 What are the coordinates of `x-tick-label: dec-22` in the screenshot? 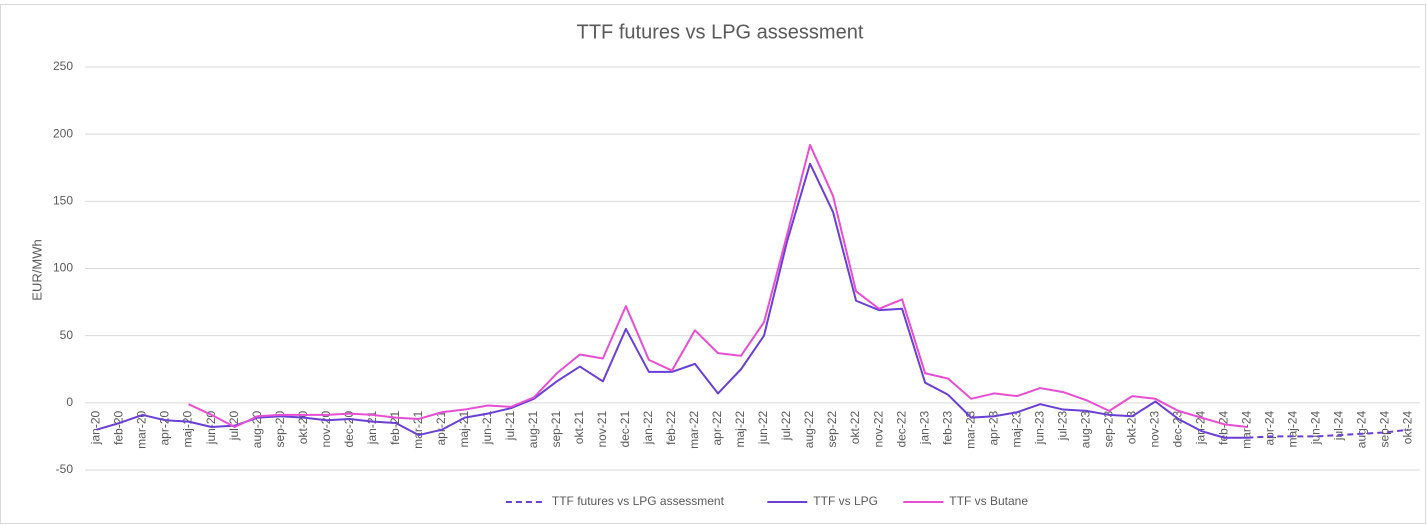 It's located at (901, 429).